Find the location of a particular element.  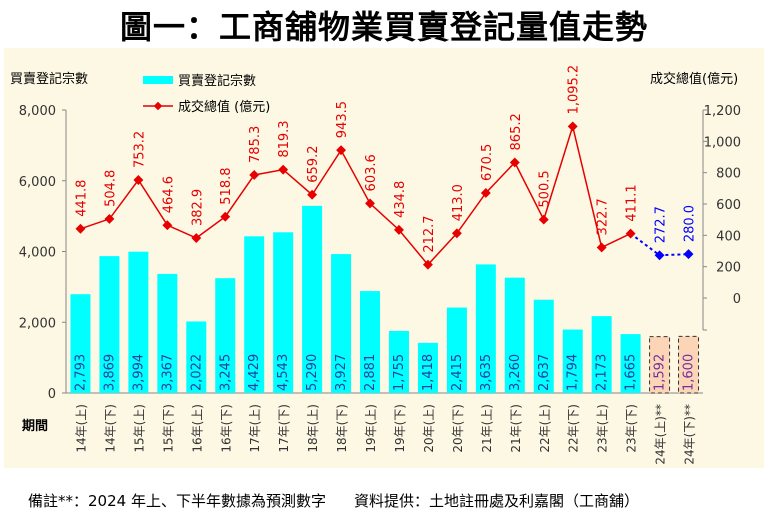

source-note: 資料提供：土地註冊處及利嘉閣（工商舖） is located at coordinates (496, 501).